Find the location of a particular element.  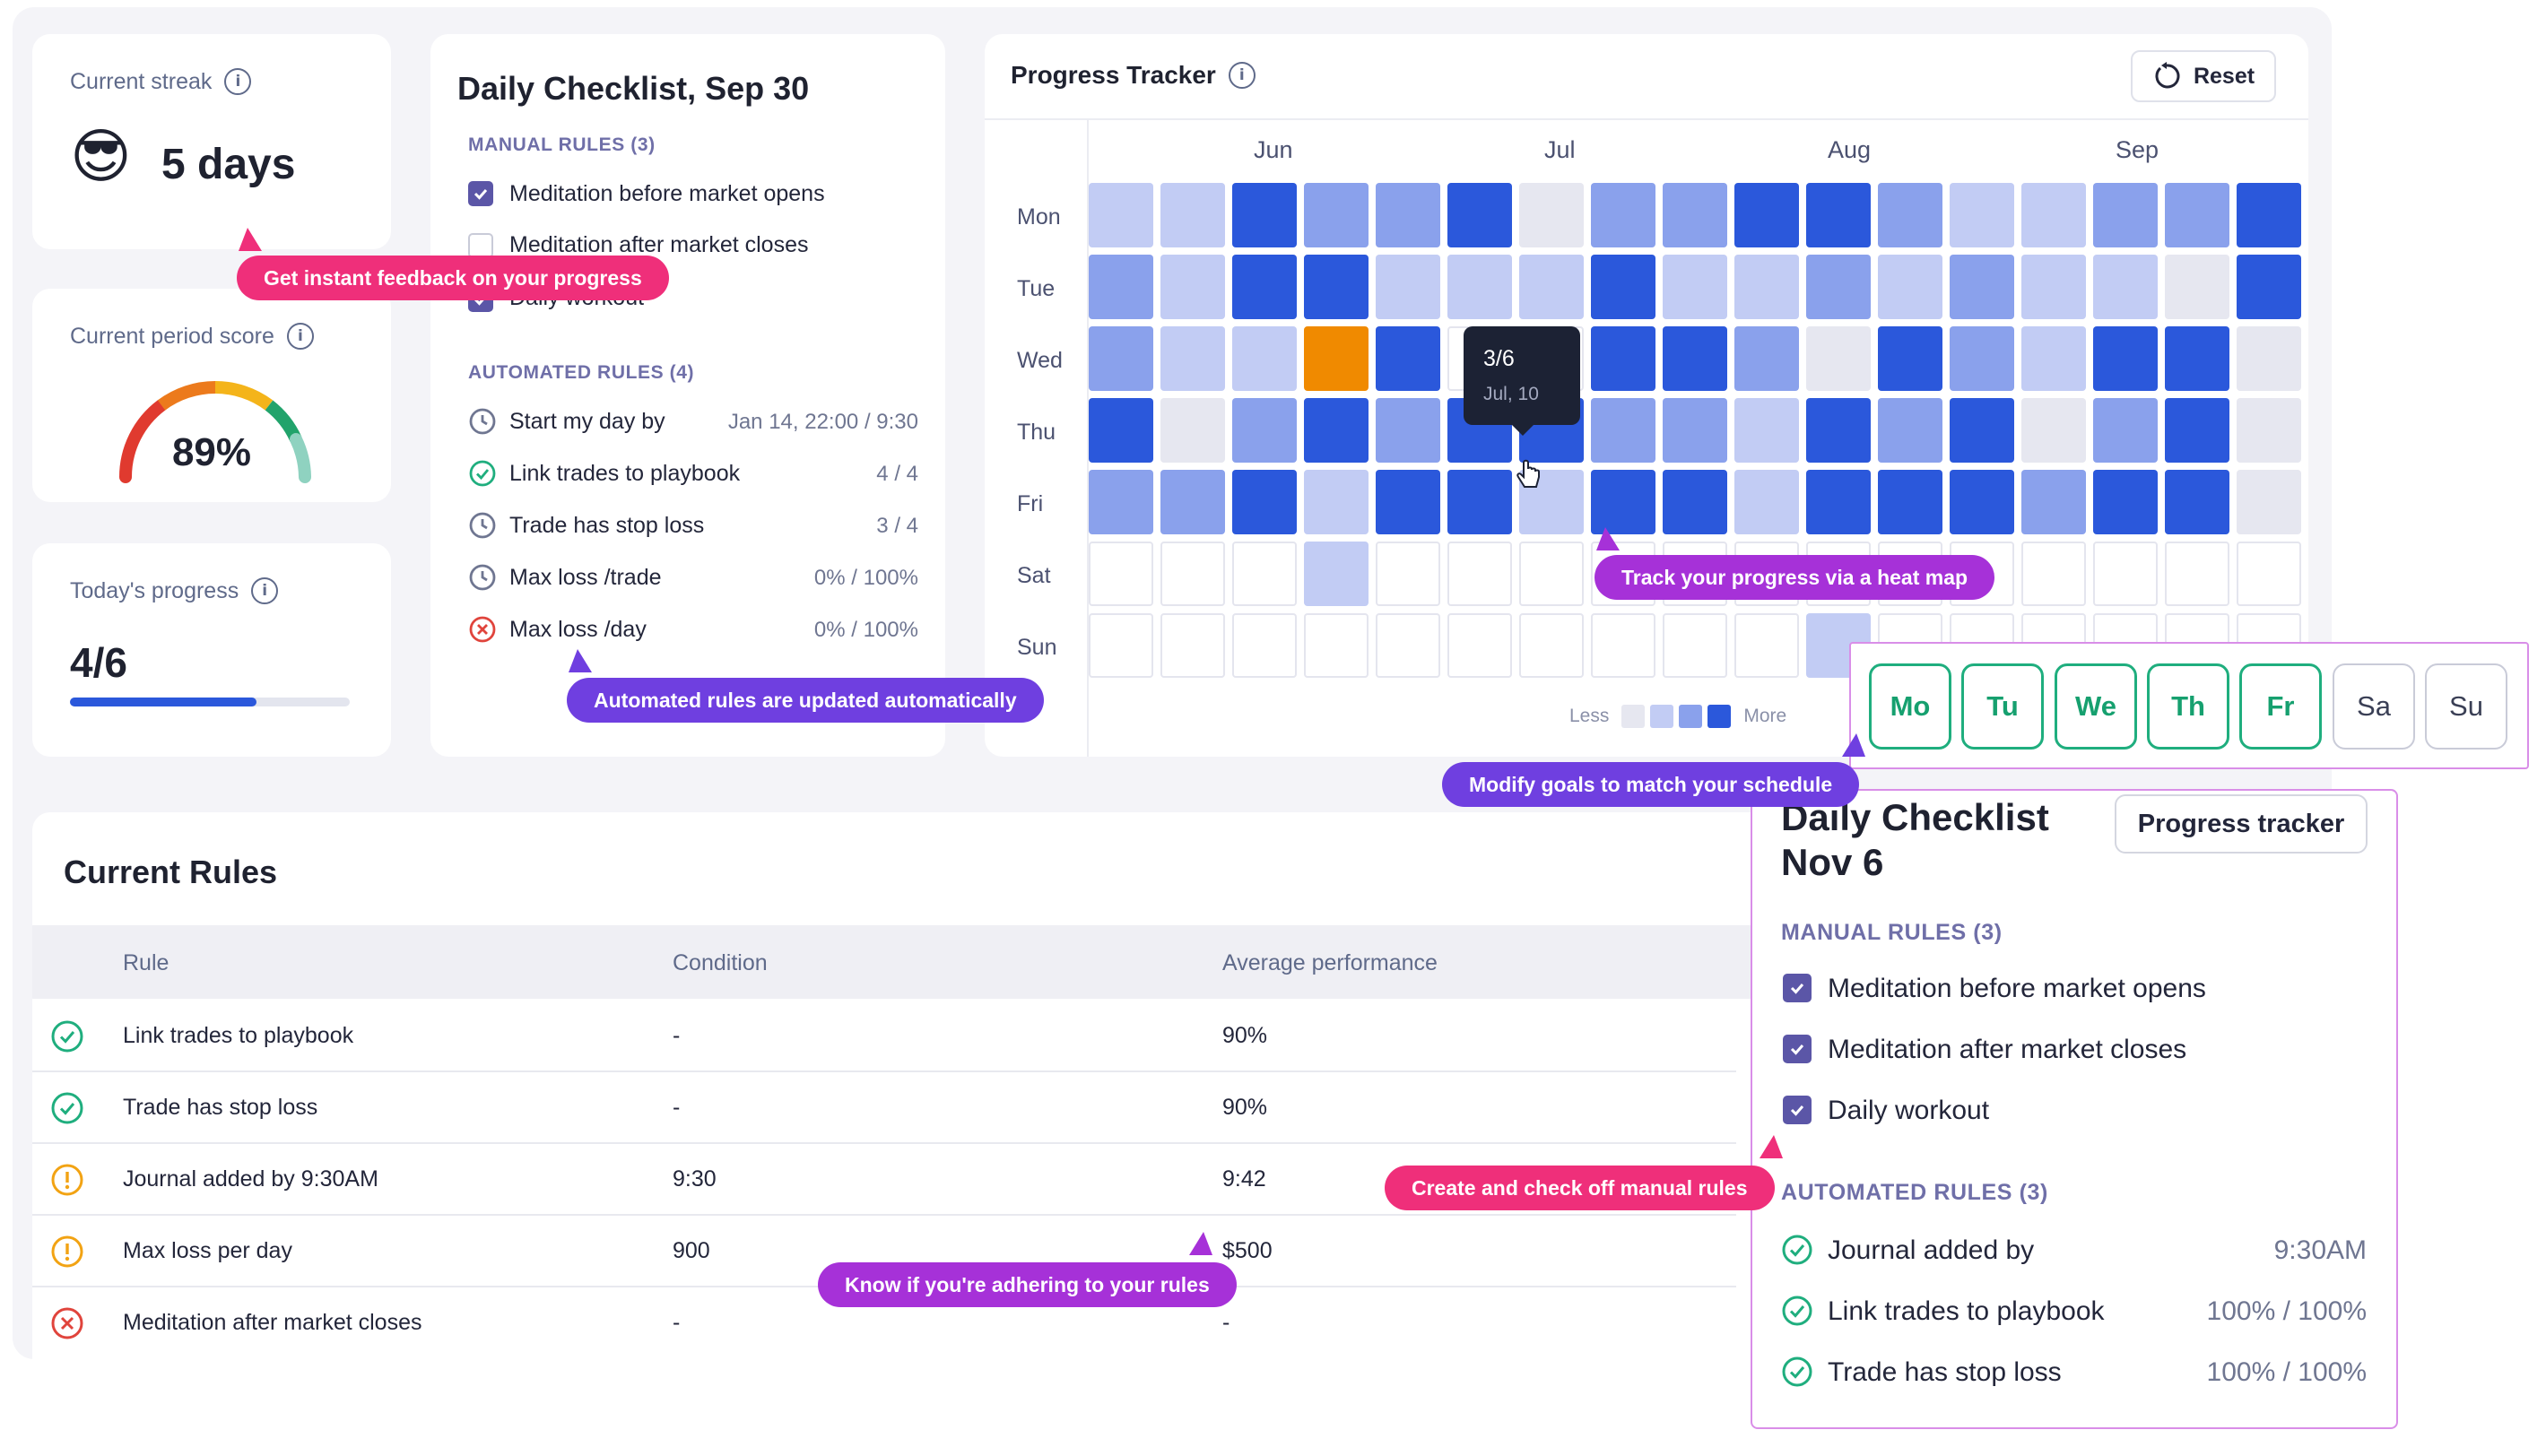

day-toggle-we: We is located at coordinates (2096, 707).